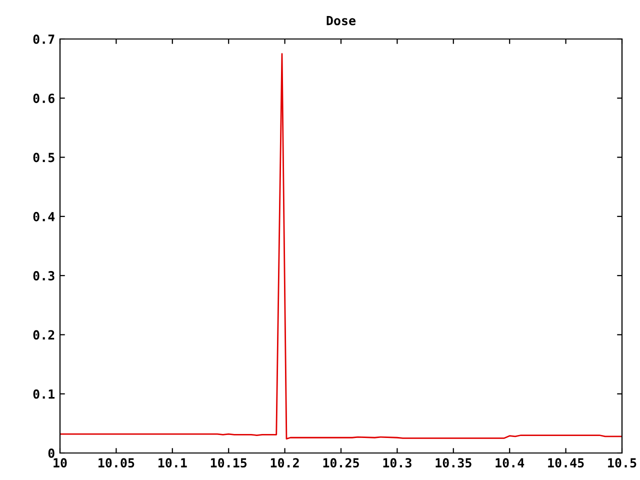 The height and width of the screenshot is (480, 640). Describe the element at coordinates (43, 39) in the screenshot. I see `y-tick-label: 0.7` at that location.